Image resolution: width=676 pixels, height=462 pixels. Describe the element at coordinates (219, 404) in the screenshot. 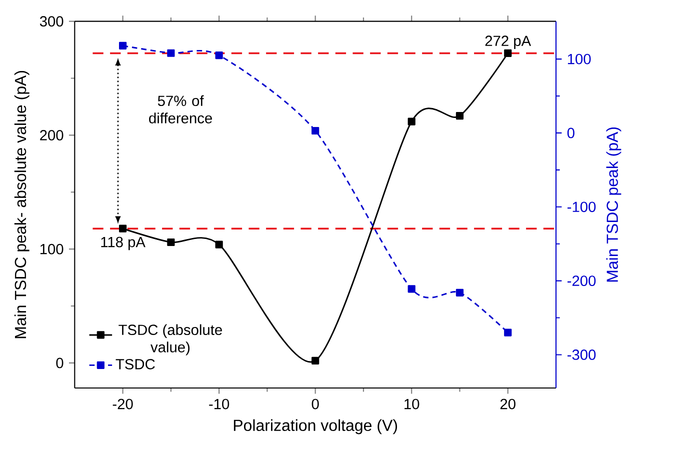

I see `x-tick-label: -10` at that location.